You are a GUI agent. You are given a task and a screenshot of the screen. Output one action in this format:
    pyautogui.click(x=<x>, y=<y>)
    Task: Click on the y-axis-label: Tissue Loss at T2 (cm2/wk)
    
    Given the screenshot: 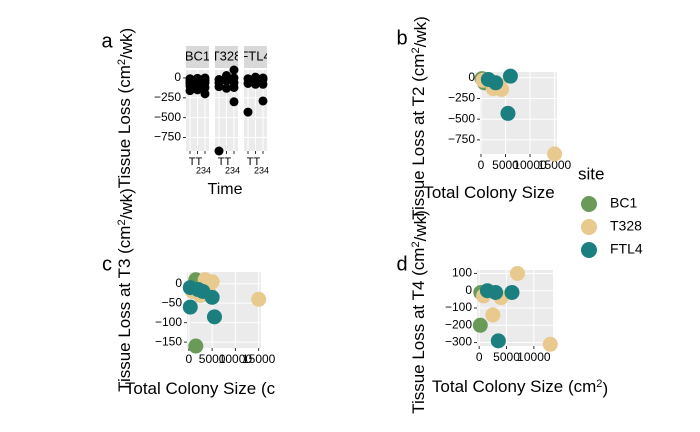 What is the action you would take?
    pyautogui.click(x=419, y=118)
    